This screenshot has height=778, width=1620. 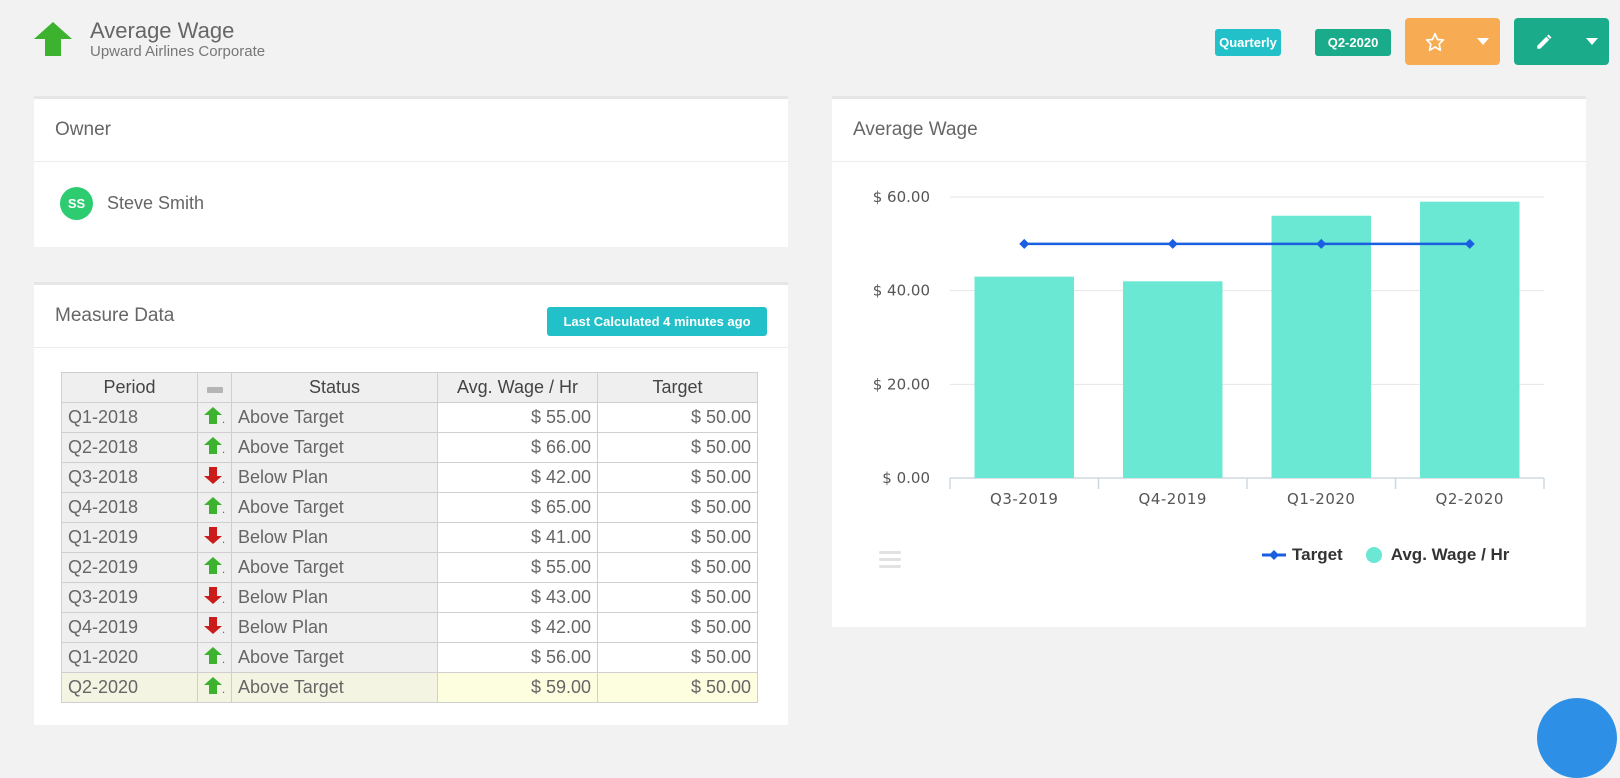 I want to click on edit-dropdown-button, so click(x=1591, y=41).